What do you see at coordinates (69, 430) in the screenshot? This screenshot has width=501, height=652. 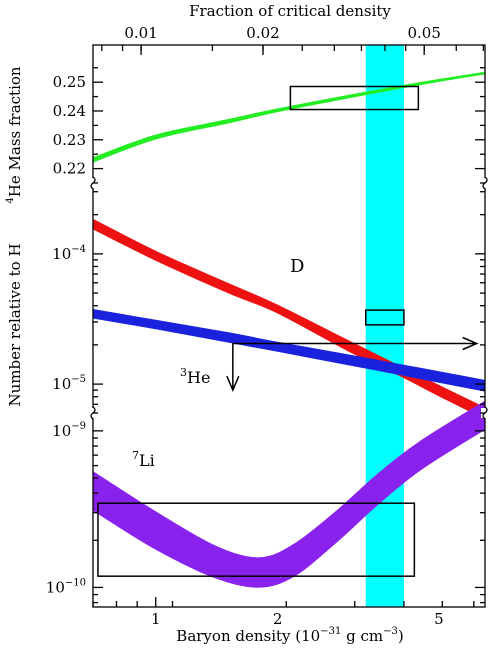 I see `y-tick-label: 10⁻⁹` at bounding box center [69, 430].